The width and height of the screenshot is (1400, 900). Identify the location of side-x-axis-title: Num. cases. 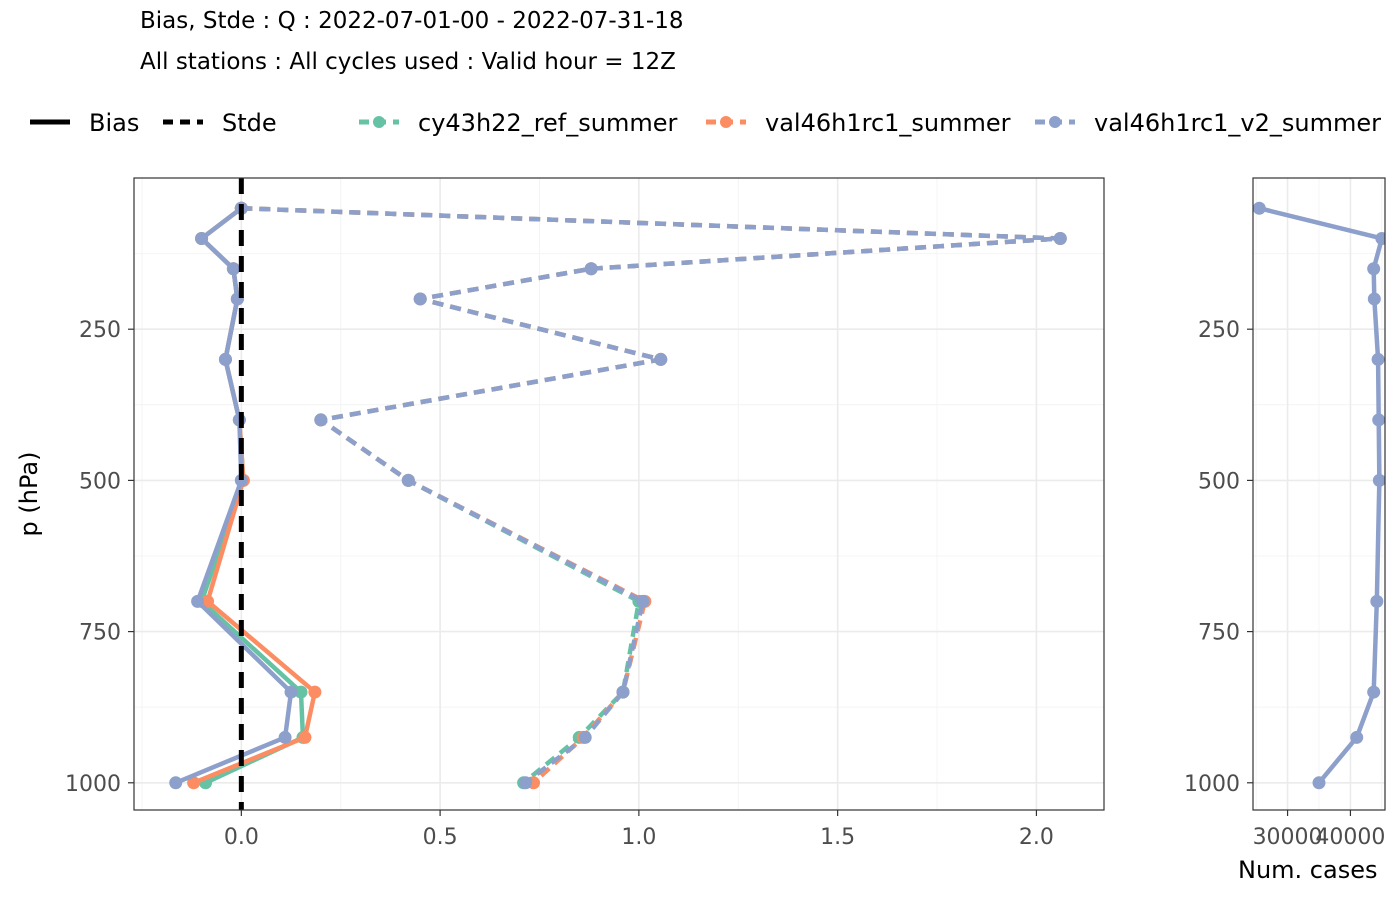
(1307, 870).